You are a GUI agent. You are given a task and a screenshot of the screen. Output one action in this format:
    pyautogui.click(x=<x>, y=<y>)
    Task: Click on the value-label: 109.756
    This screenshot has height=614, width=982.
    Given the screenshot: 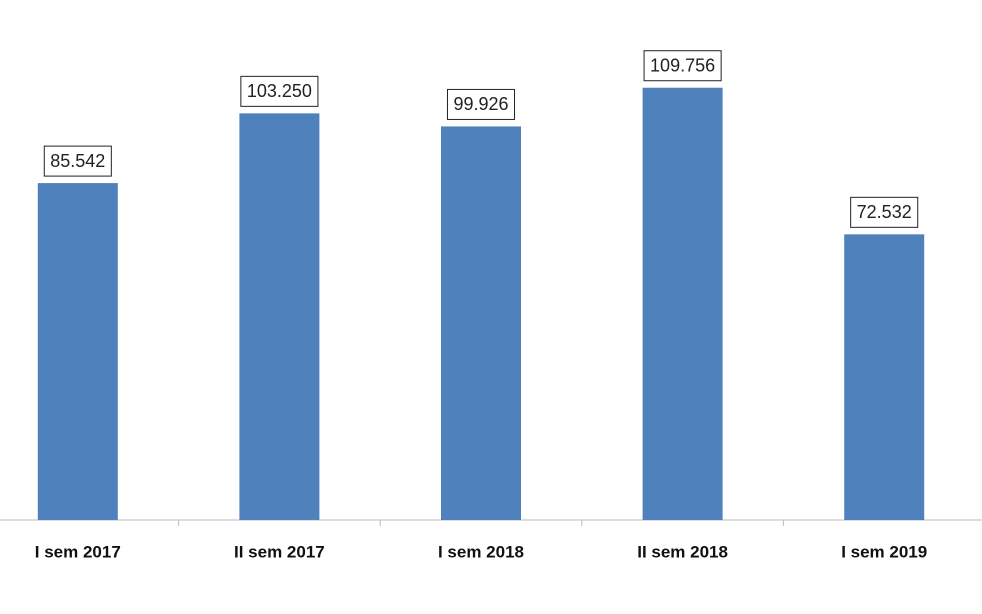 What is the action you would take?
    pyautogui.click(x=682, y=65)
    